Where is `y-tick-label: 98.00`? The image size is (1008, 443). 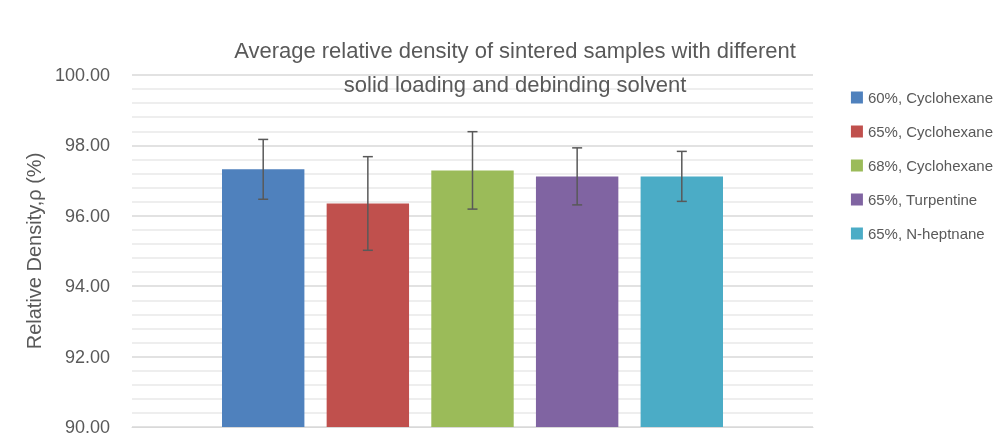 y-tick-label: 98.00 is located at coordinates (87, 145).